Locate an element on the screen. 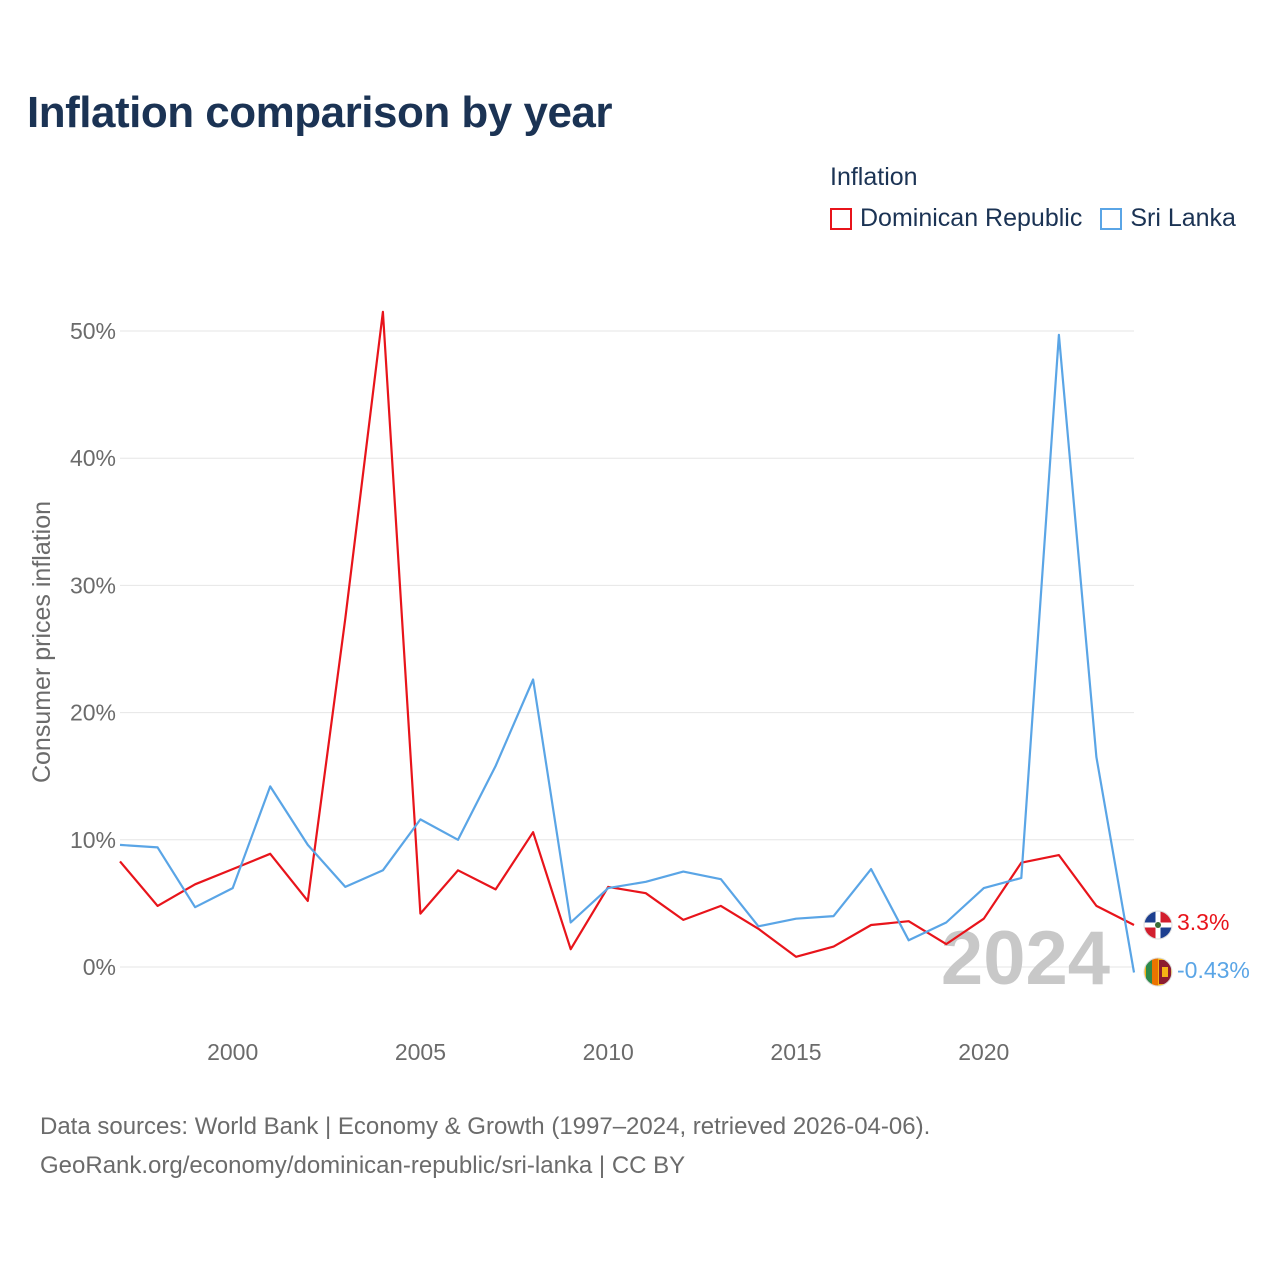  y-tick-label: 20% is located at coordinates (93, 713).